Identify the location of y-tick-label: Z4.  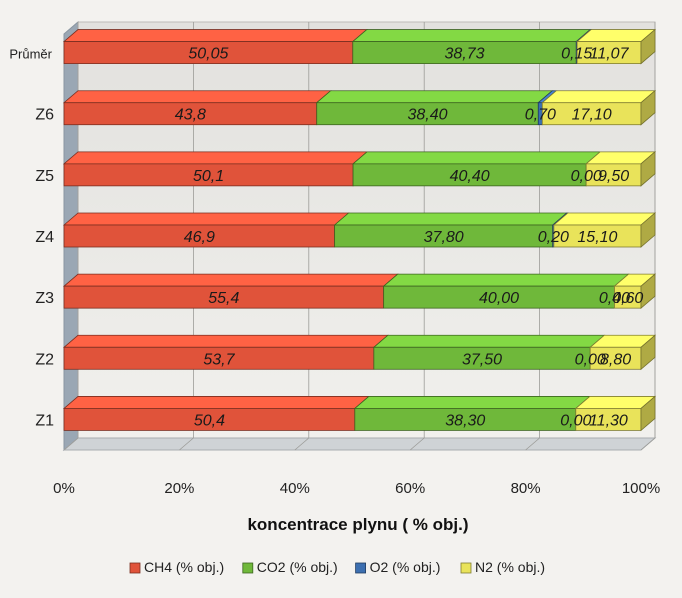
(44, 237).